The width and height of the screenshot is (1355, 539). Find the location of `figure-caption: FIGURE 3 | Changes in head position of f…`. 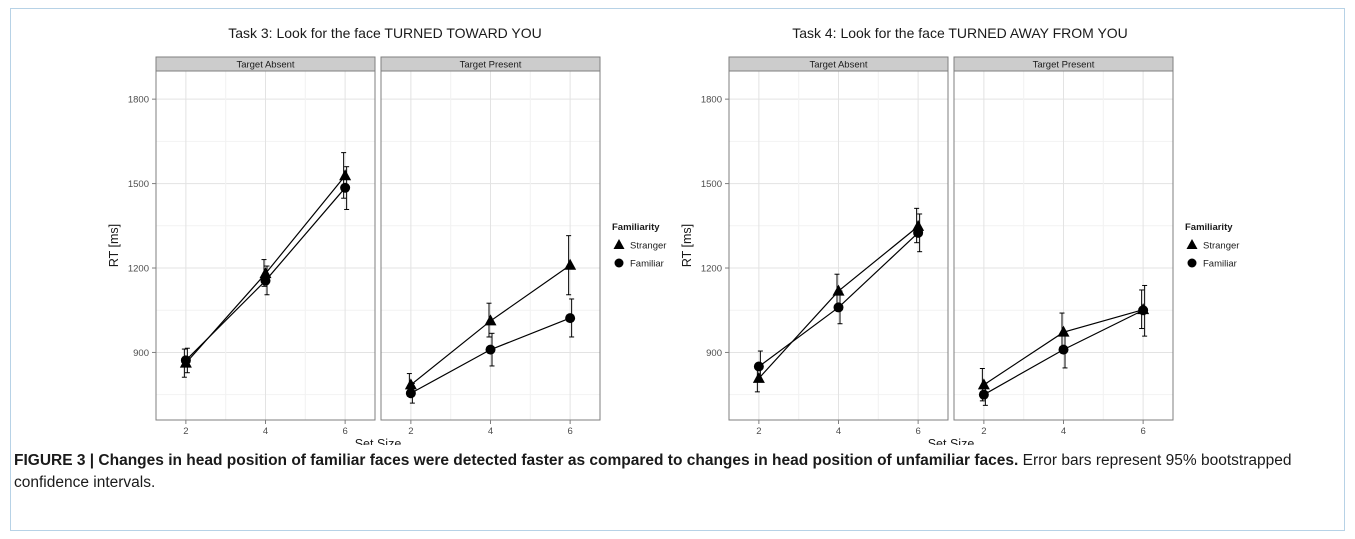

figure-caption: FIGURE 3 | Changes in head position of f… is located at coordinates (674, 472).